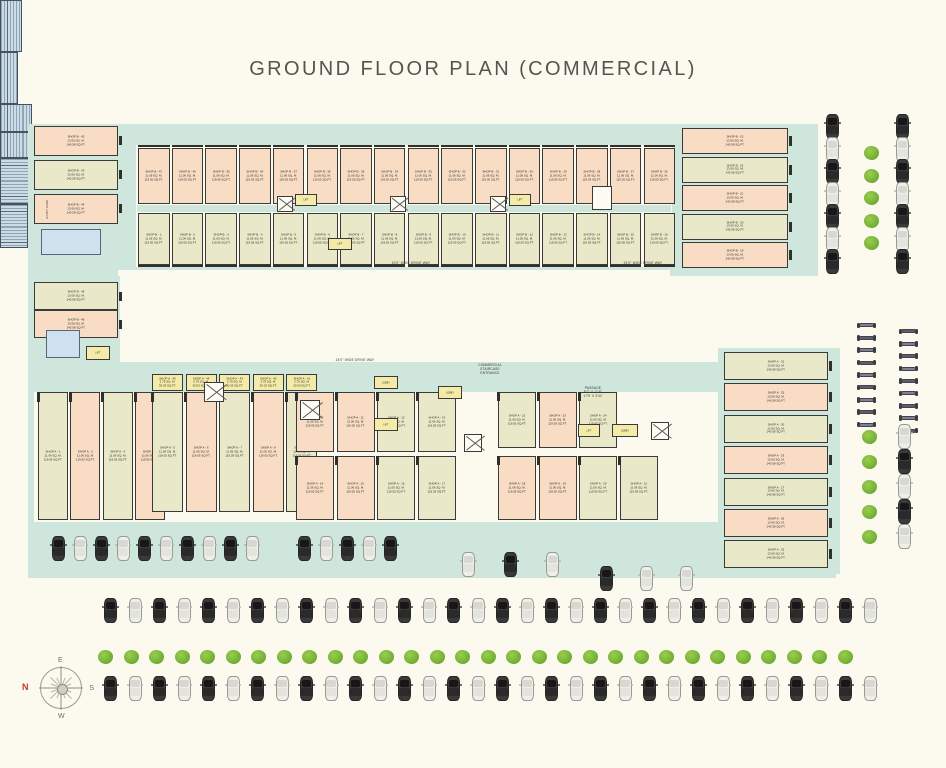  I want to click on shop-unit-lowerrightmid-2: SHOP A - 24 11.06 SQ. M. 119.05 SQ.FT., so click(598, 420).